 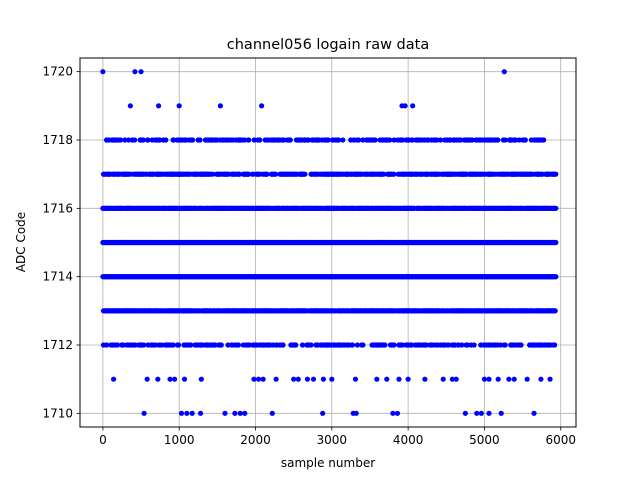 I want to click on y-tick-label: 1714, so click(x=57, y=277).